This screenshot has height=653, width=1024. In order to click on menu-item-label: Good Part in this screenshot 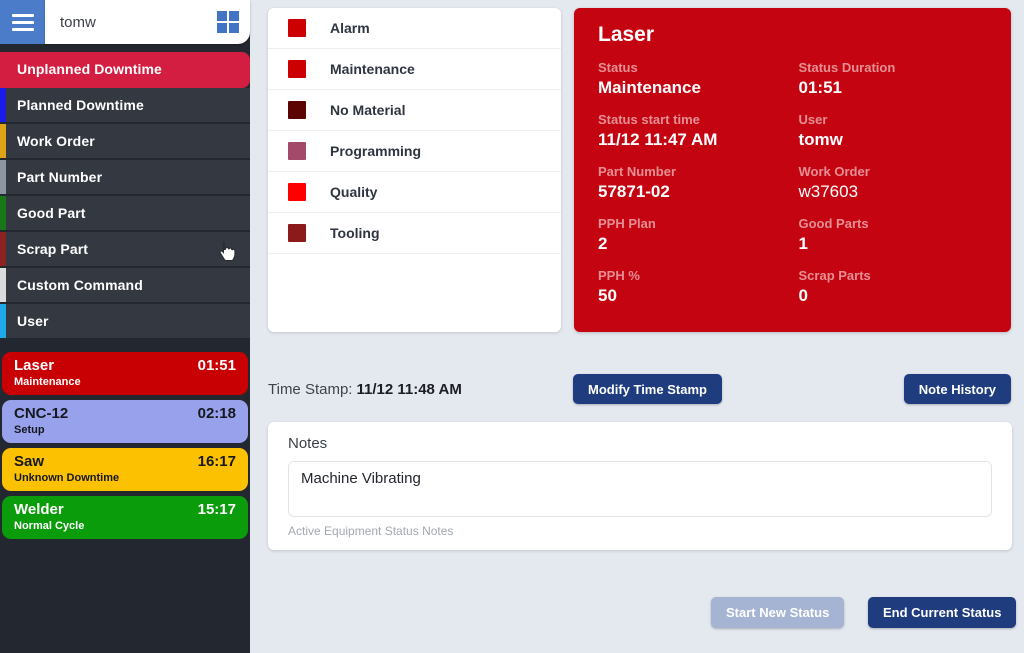, I will do `click(51, 213)`.